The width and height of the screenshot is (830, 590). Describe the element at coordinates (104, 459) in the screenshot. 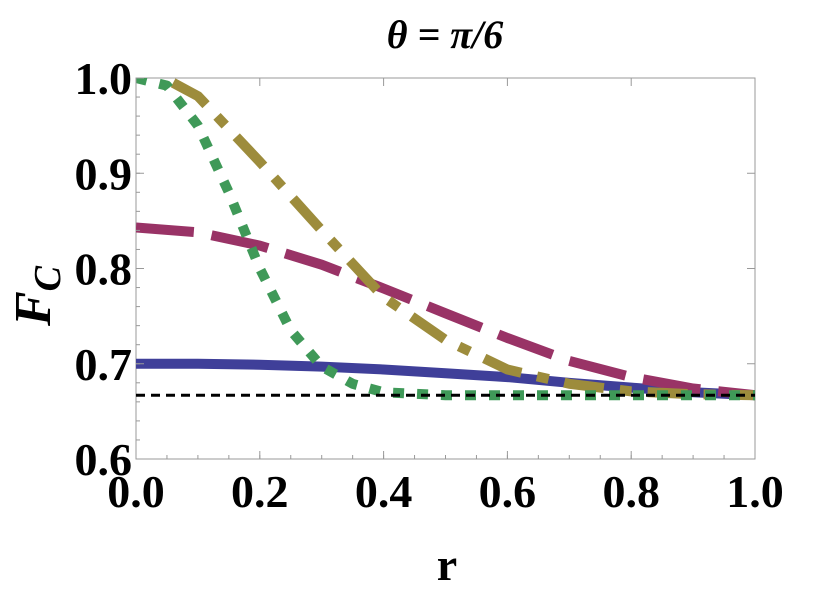

I see `y-tick-label: 0.6` at that location.